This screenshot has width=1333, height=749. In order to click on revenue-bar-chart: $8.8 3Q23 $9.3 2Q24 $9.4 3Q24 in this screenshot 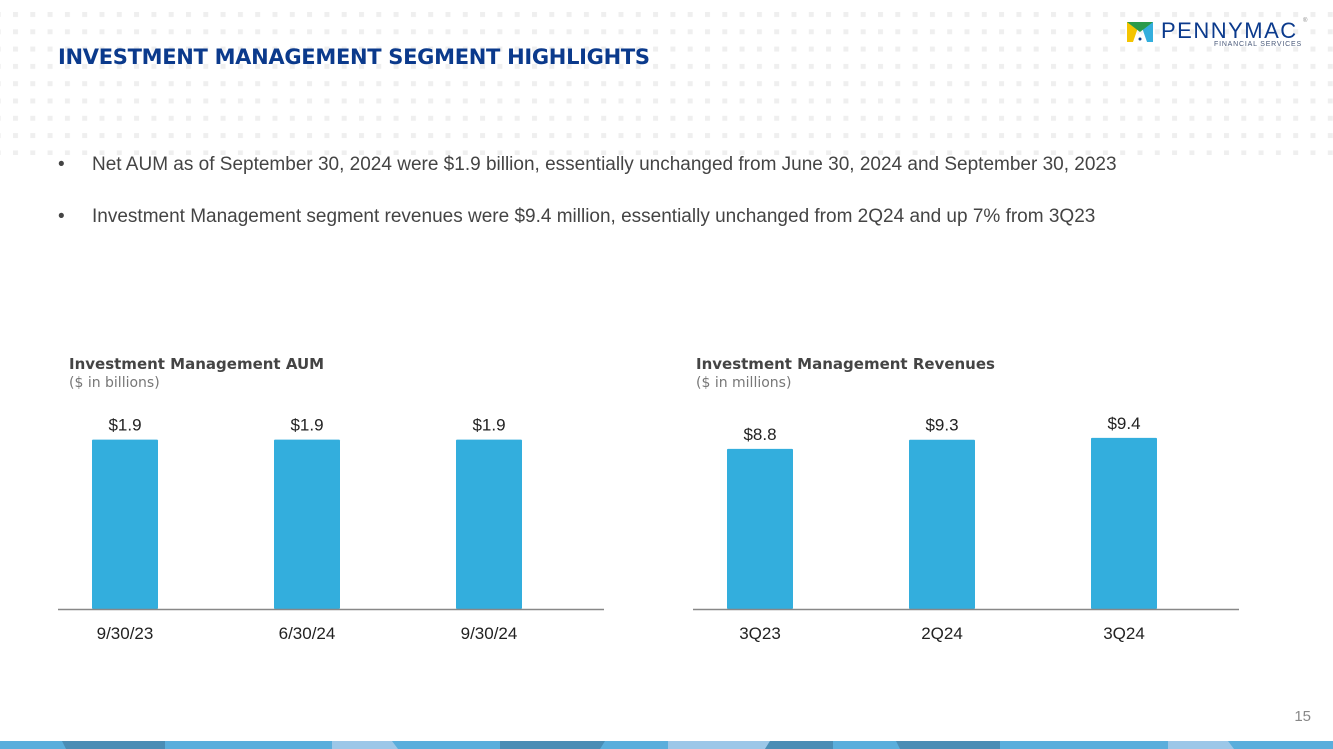, I will do `click(966, 528)`.